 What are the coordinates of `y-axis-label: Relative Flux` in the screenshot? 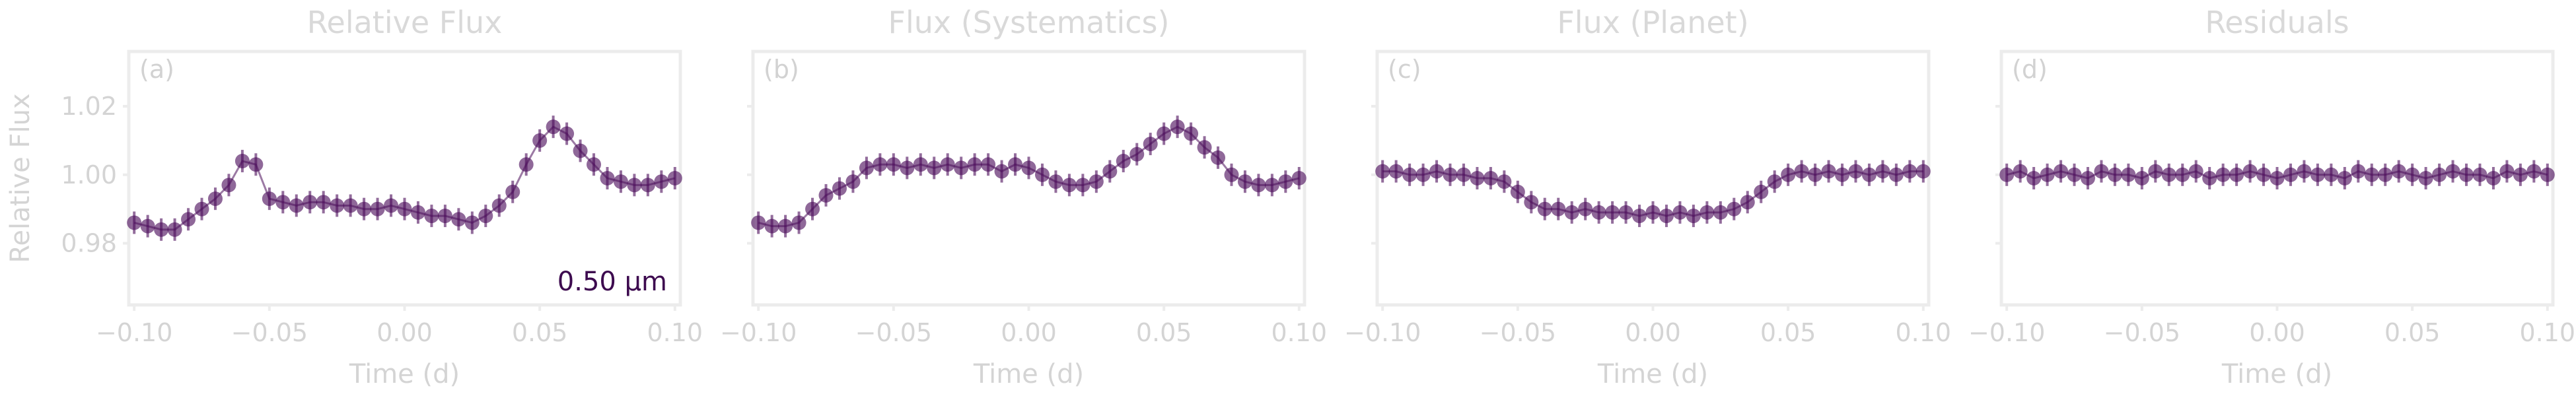 It's located at (21, 178).